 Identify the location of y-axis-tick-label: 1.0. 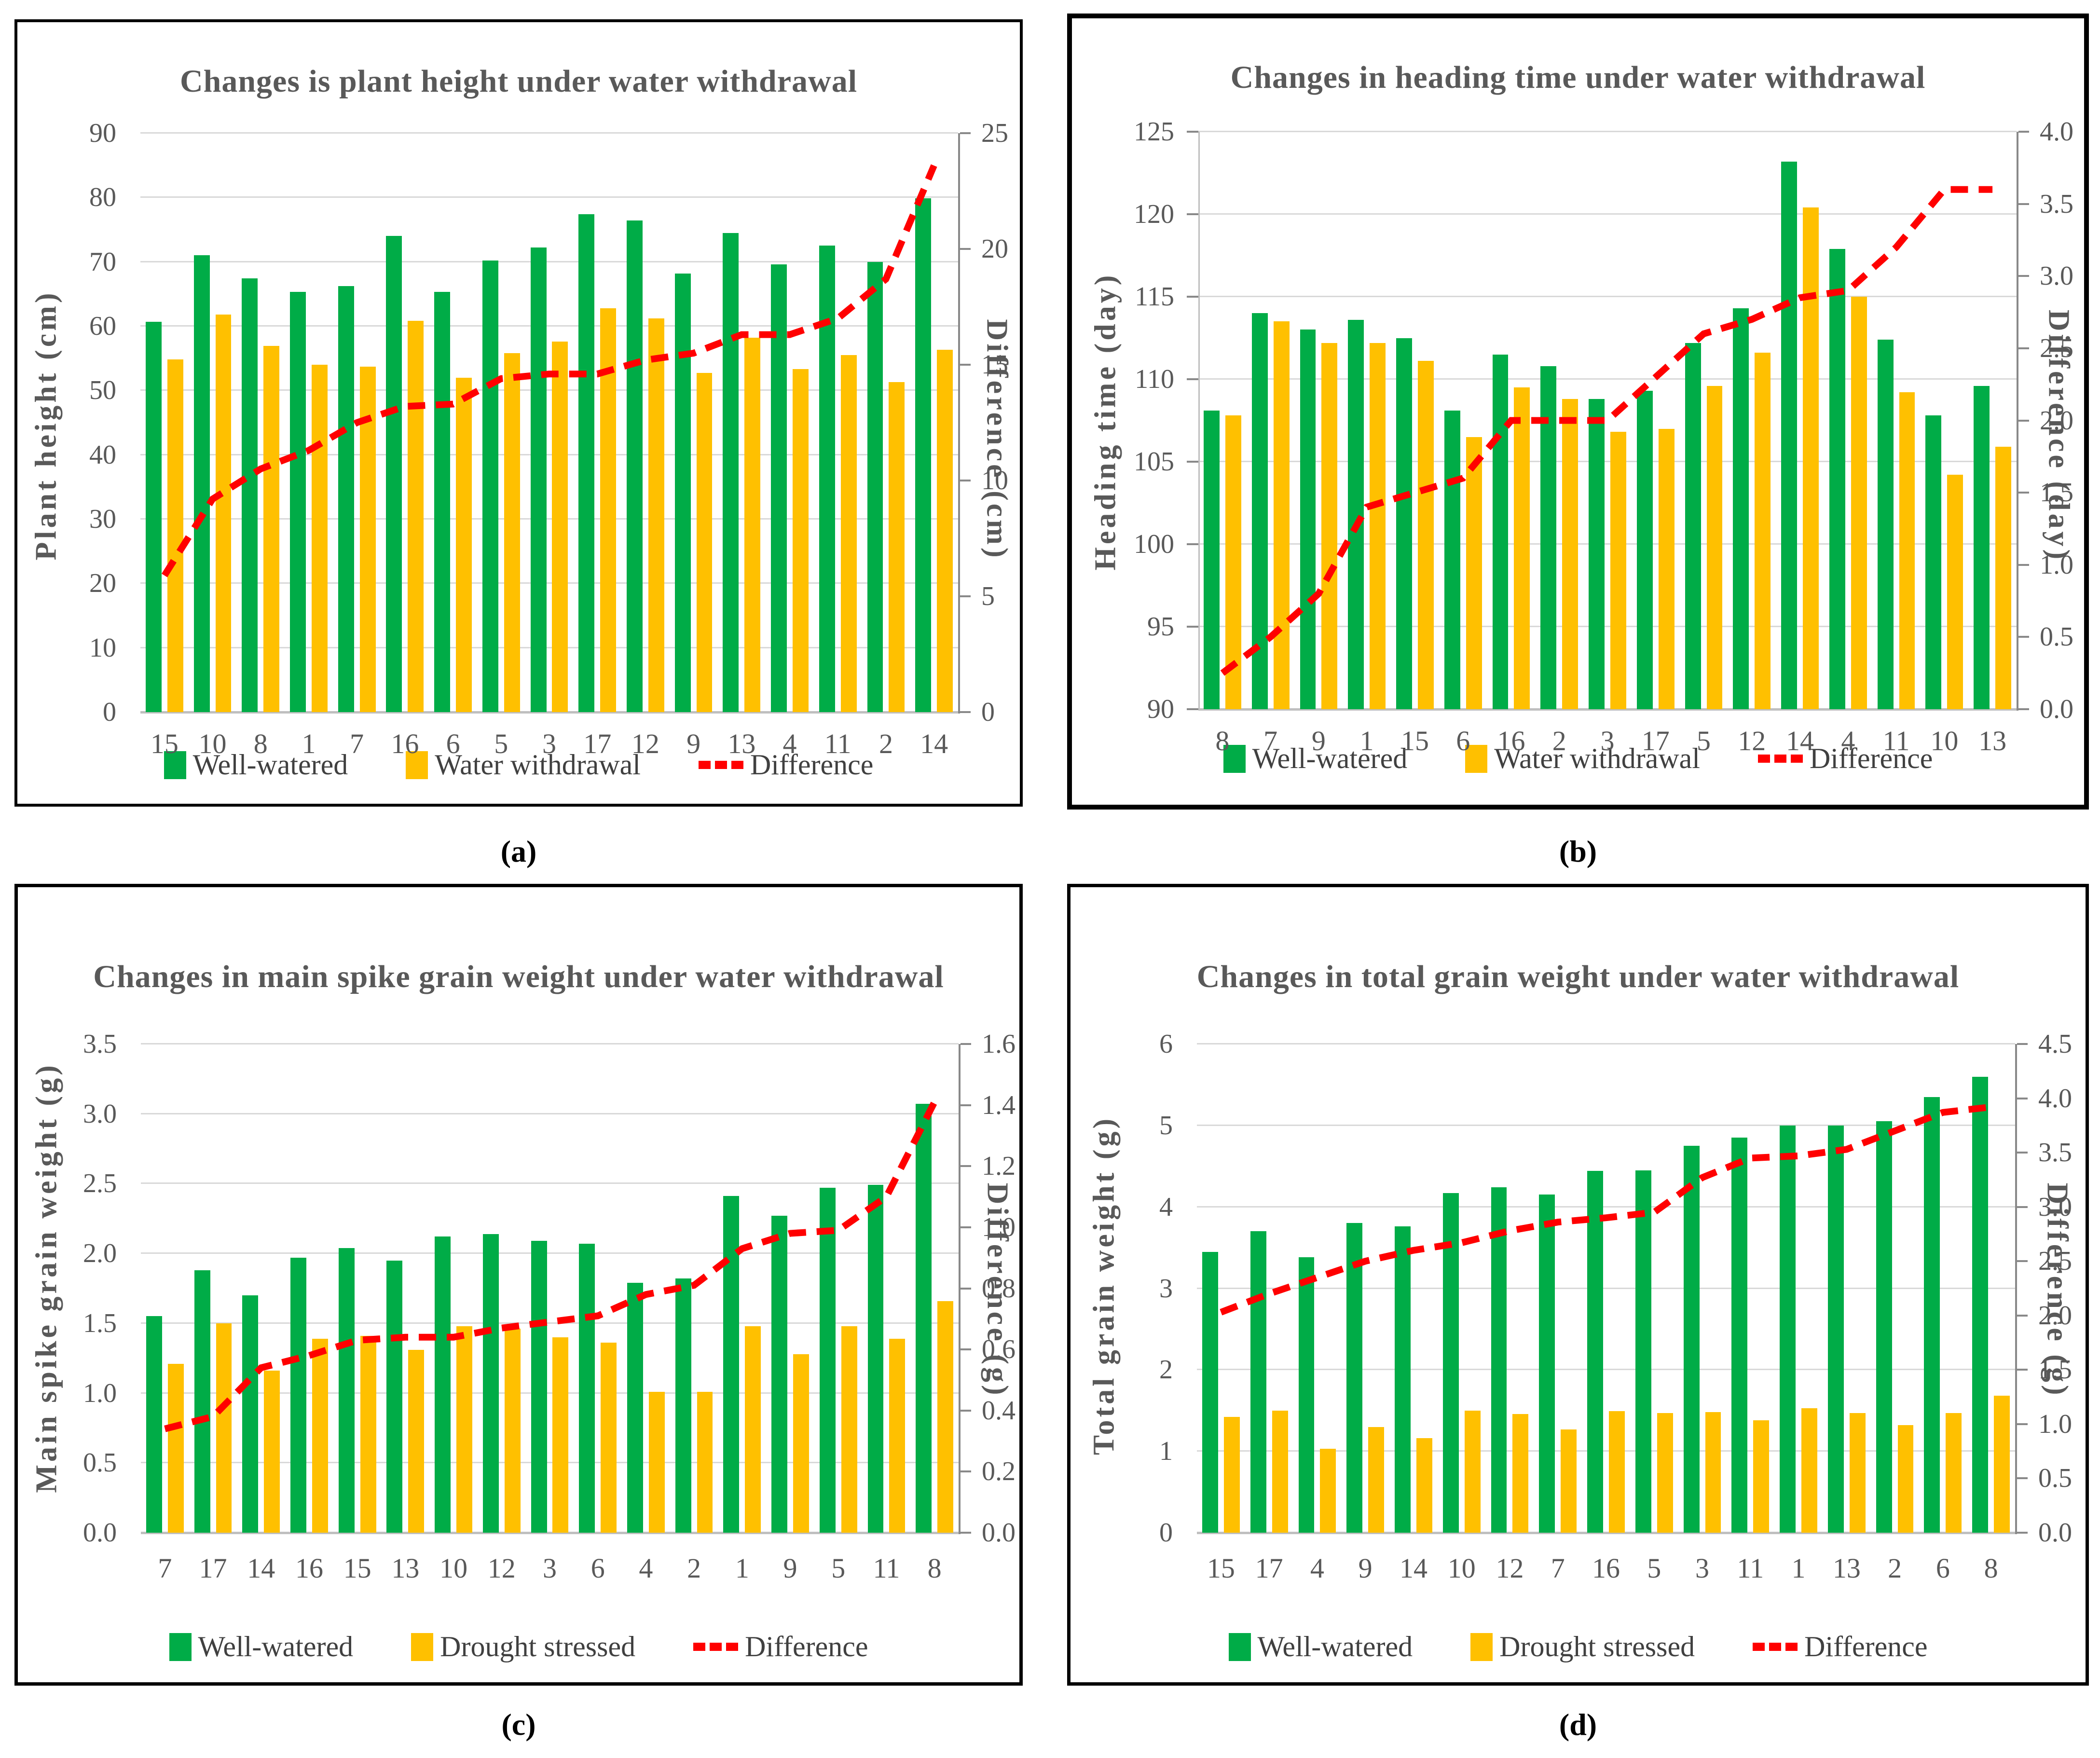
(100, 1393).